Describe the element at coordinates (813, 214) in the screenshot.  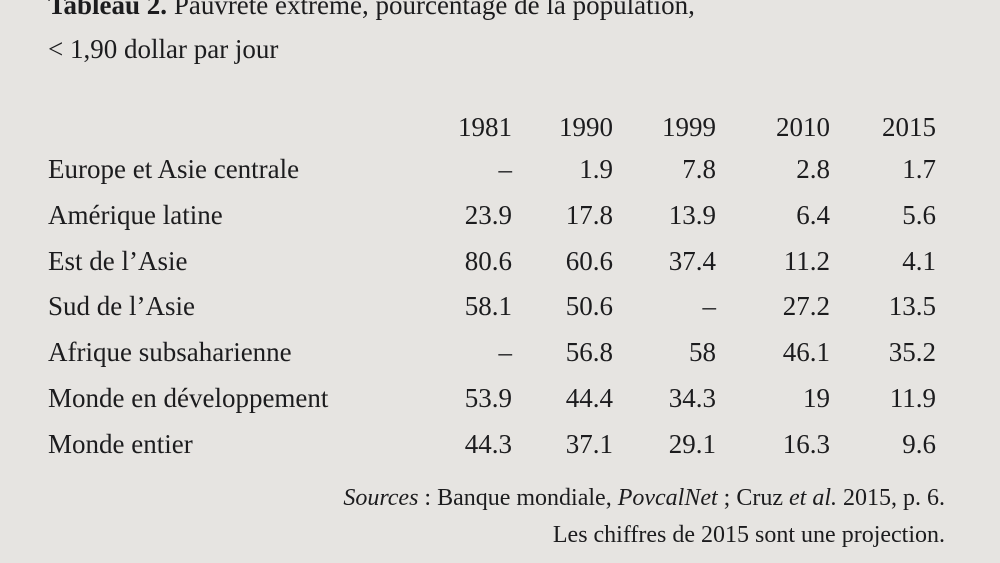
I see `cell: 6.4` at that location.